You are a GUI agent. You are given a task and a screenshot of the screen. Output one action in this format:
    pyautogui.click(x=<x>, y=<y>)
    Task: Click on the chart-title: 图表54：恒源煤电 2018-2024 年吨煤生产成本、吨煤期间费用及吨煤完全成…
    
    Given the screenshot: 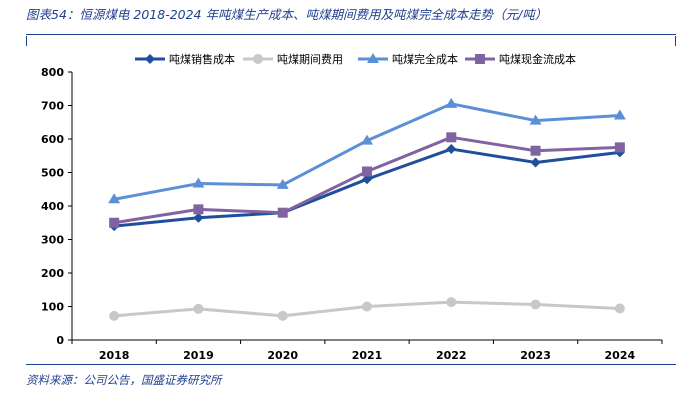 What is the action you would take?
    pyautogui.click(x=287, y=14)
    